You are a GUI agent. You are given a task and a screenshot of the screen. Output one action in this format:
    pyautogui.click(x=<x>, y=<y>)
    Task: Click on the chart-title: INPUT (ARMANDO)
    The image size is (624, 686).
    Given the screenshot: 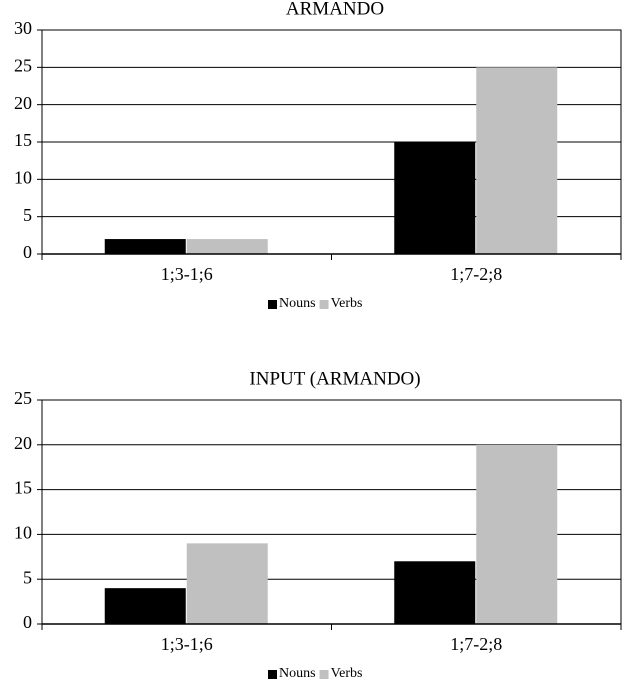 What is the action you would take?
    pyautogui.click(x=334, y=378)
    